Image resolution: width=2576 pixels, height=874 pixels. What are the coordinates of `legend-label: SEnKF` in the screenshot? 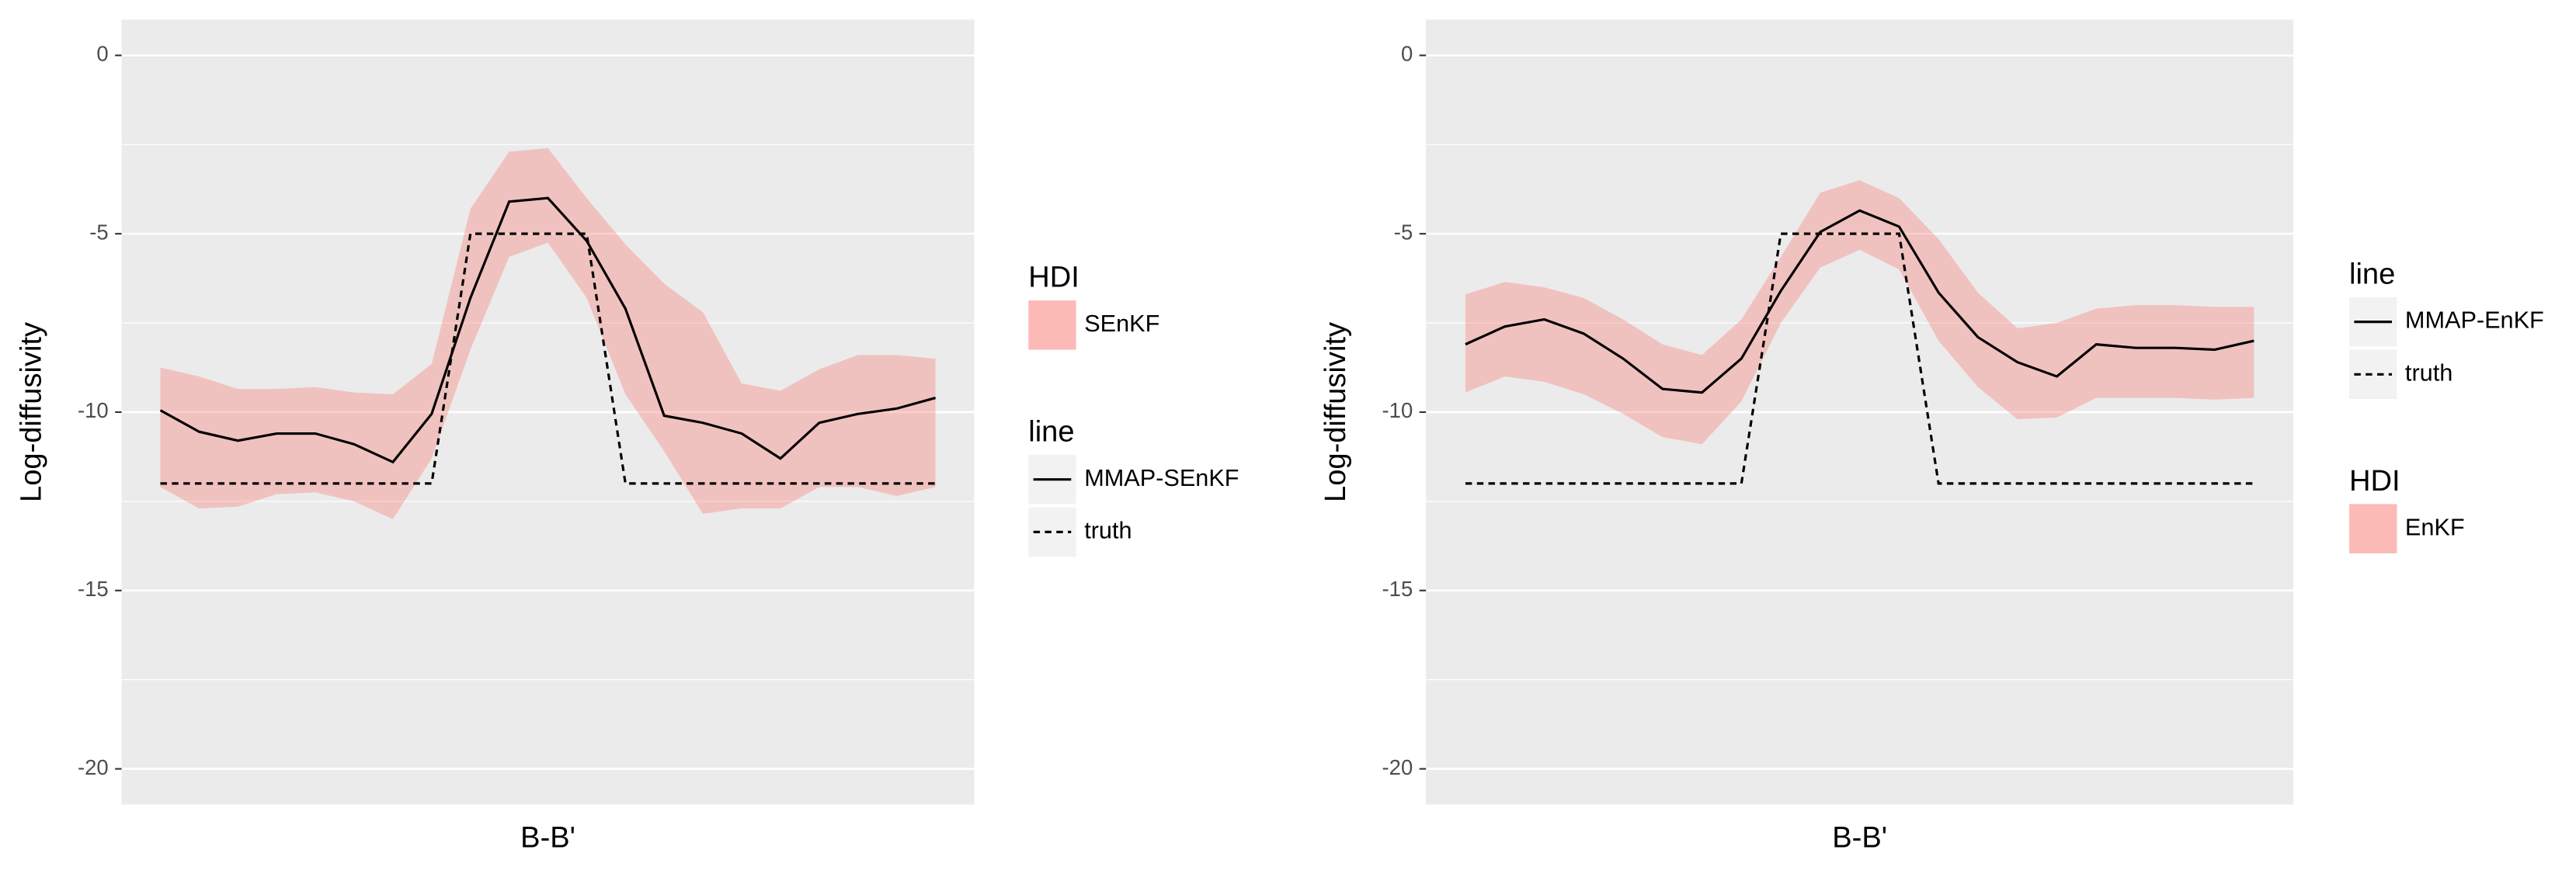 It's located at (1121, 323).